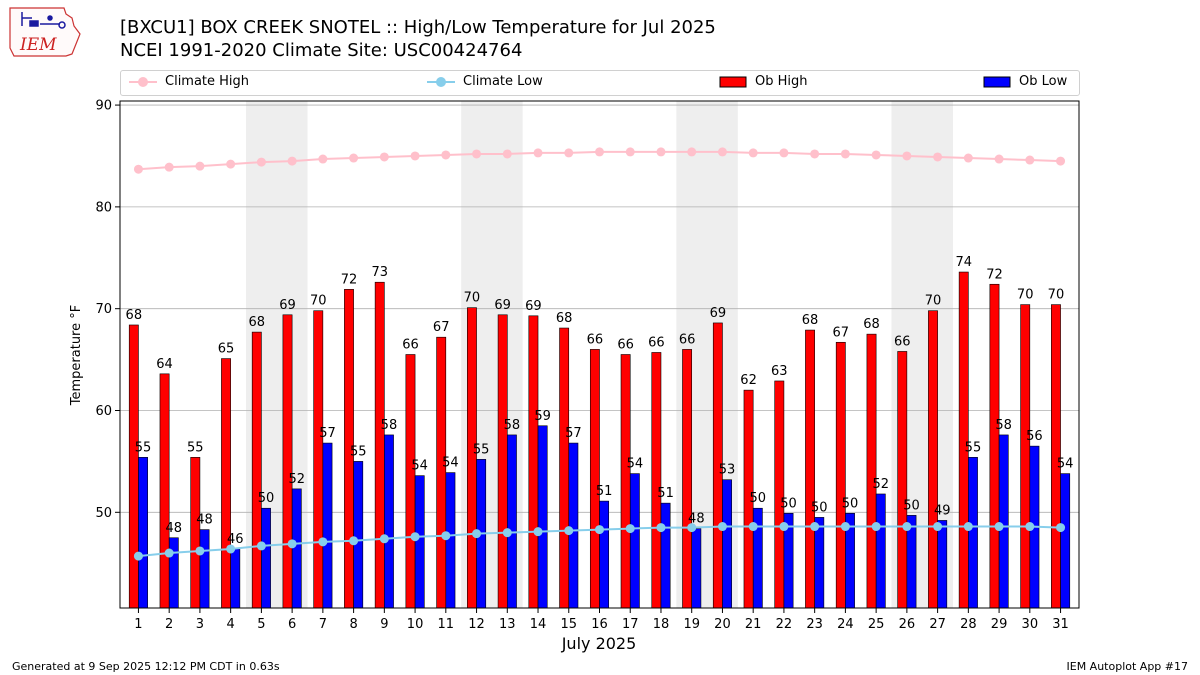 The image size is (1200, 675). What do you see at coordinates (907, 624) in the screenshot?
I see `x-tick-label: 26` at bounding box center [907, 624].